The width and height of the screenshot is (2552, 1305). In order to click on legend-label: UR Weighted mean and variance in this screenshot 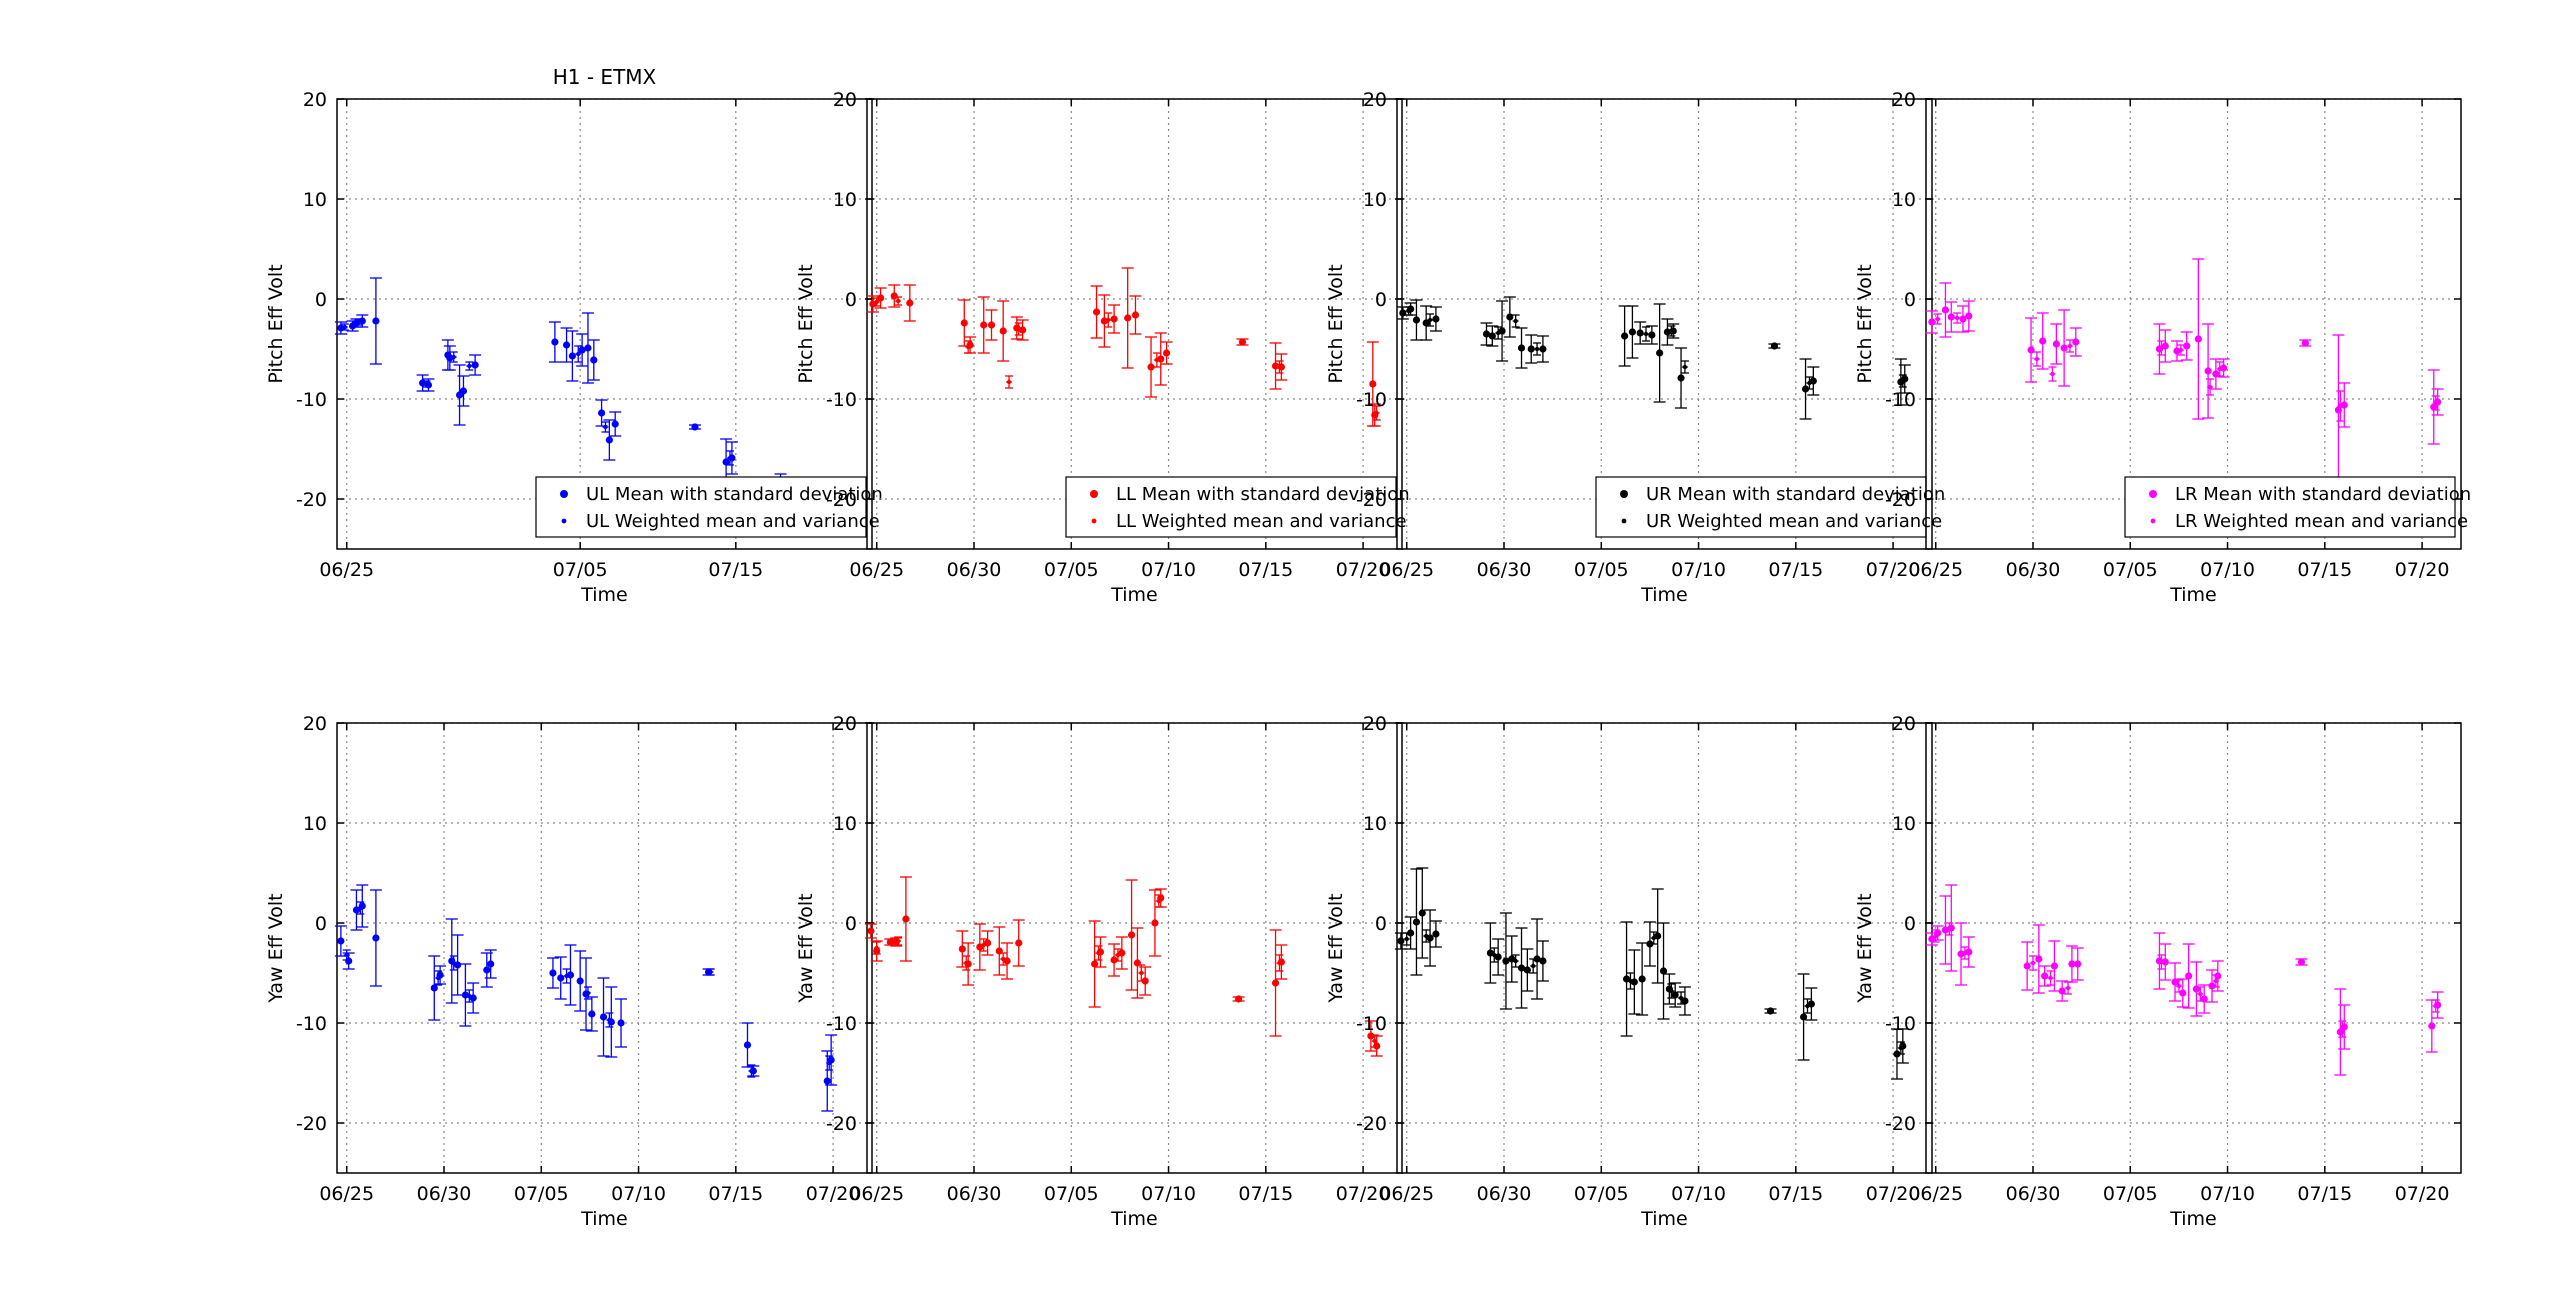, I will do `click(1794, 521)`.